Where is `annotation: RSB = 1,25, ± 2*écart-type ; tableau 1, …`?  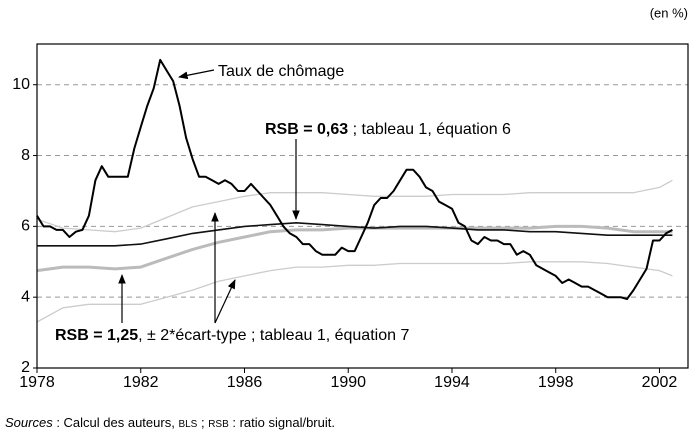 annotation: RSB = 1,25, ± 2*écart-type ; tableau 1, … is located at coordinates (232, 335).